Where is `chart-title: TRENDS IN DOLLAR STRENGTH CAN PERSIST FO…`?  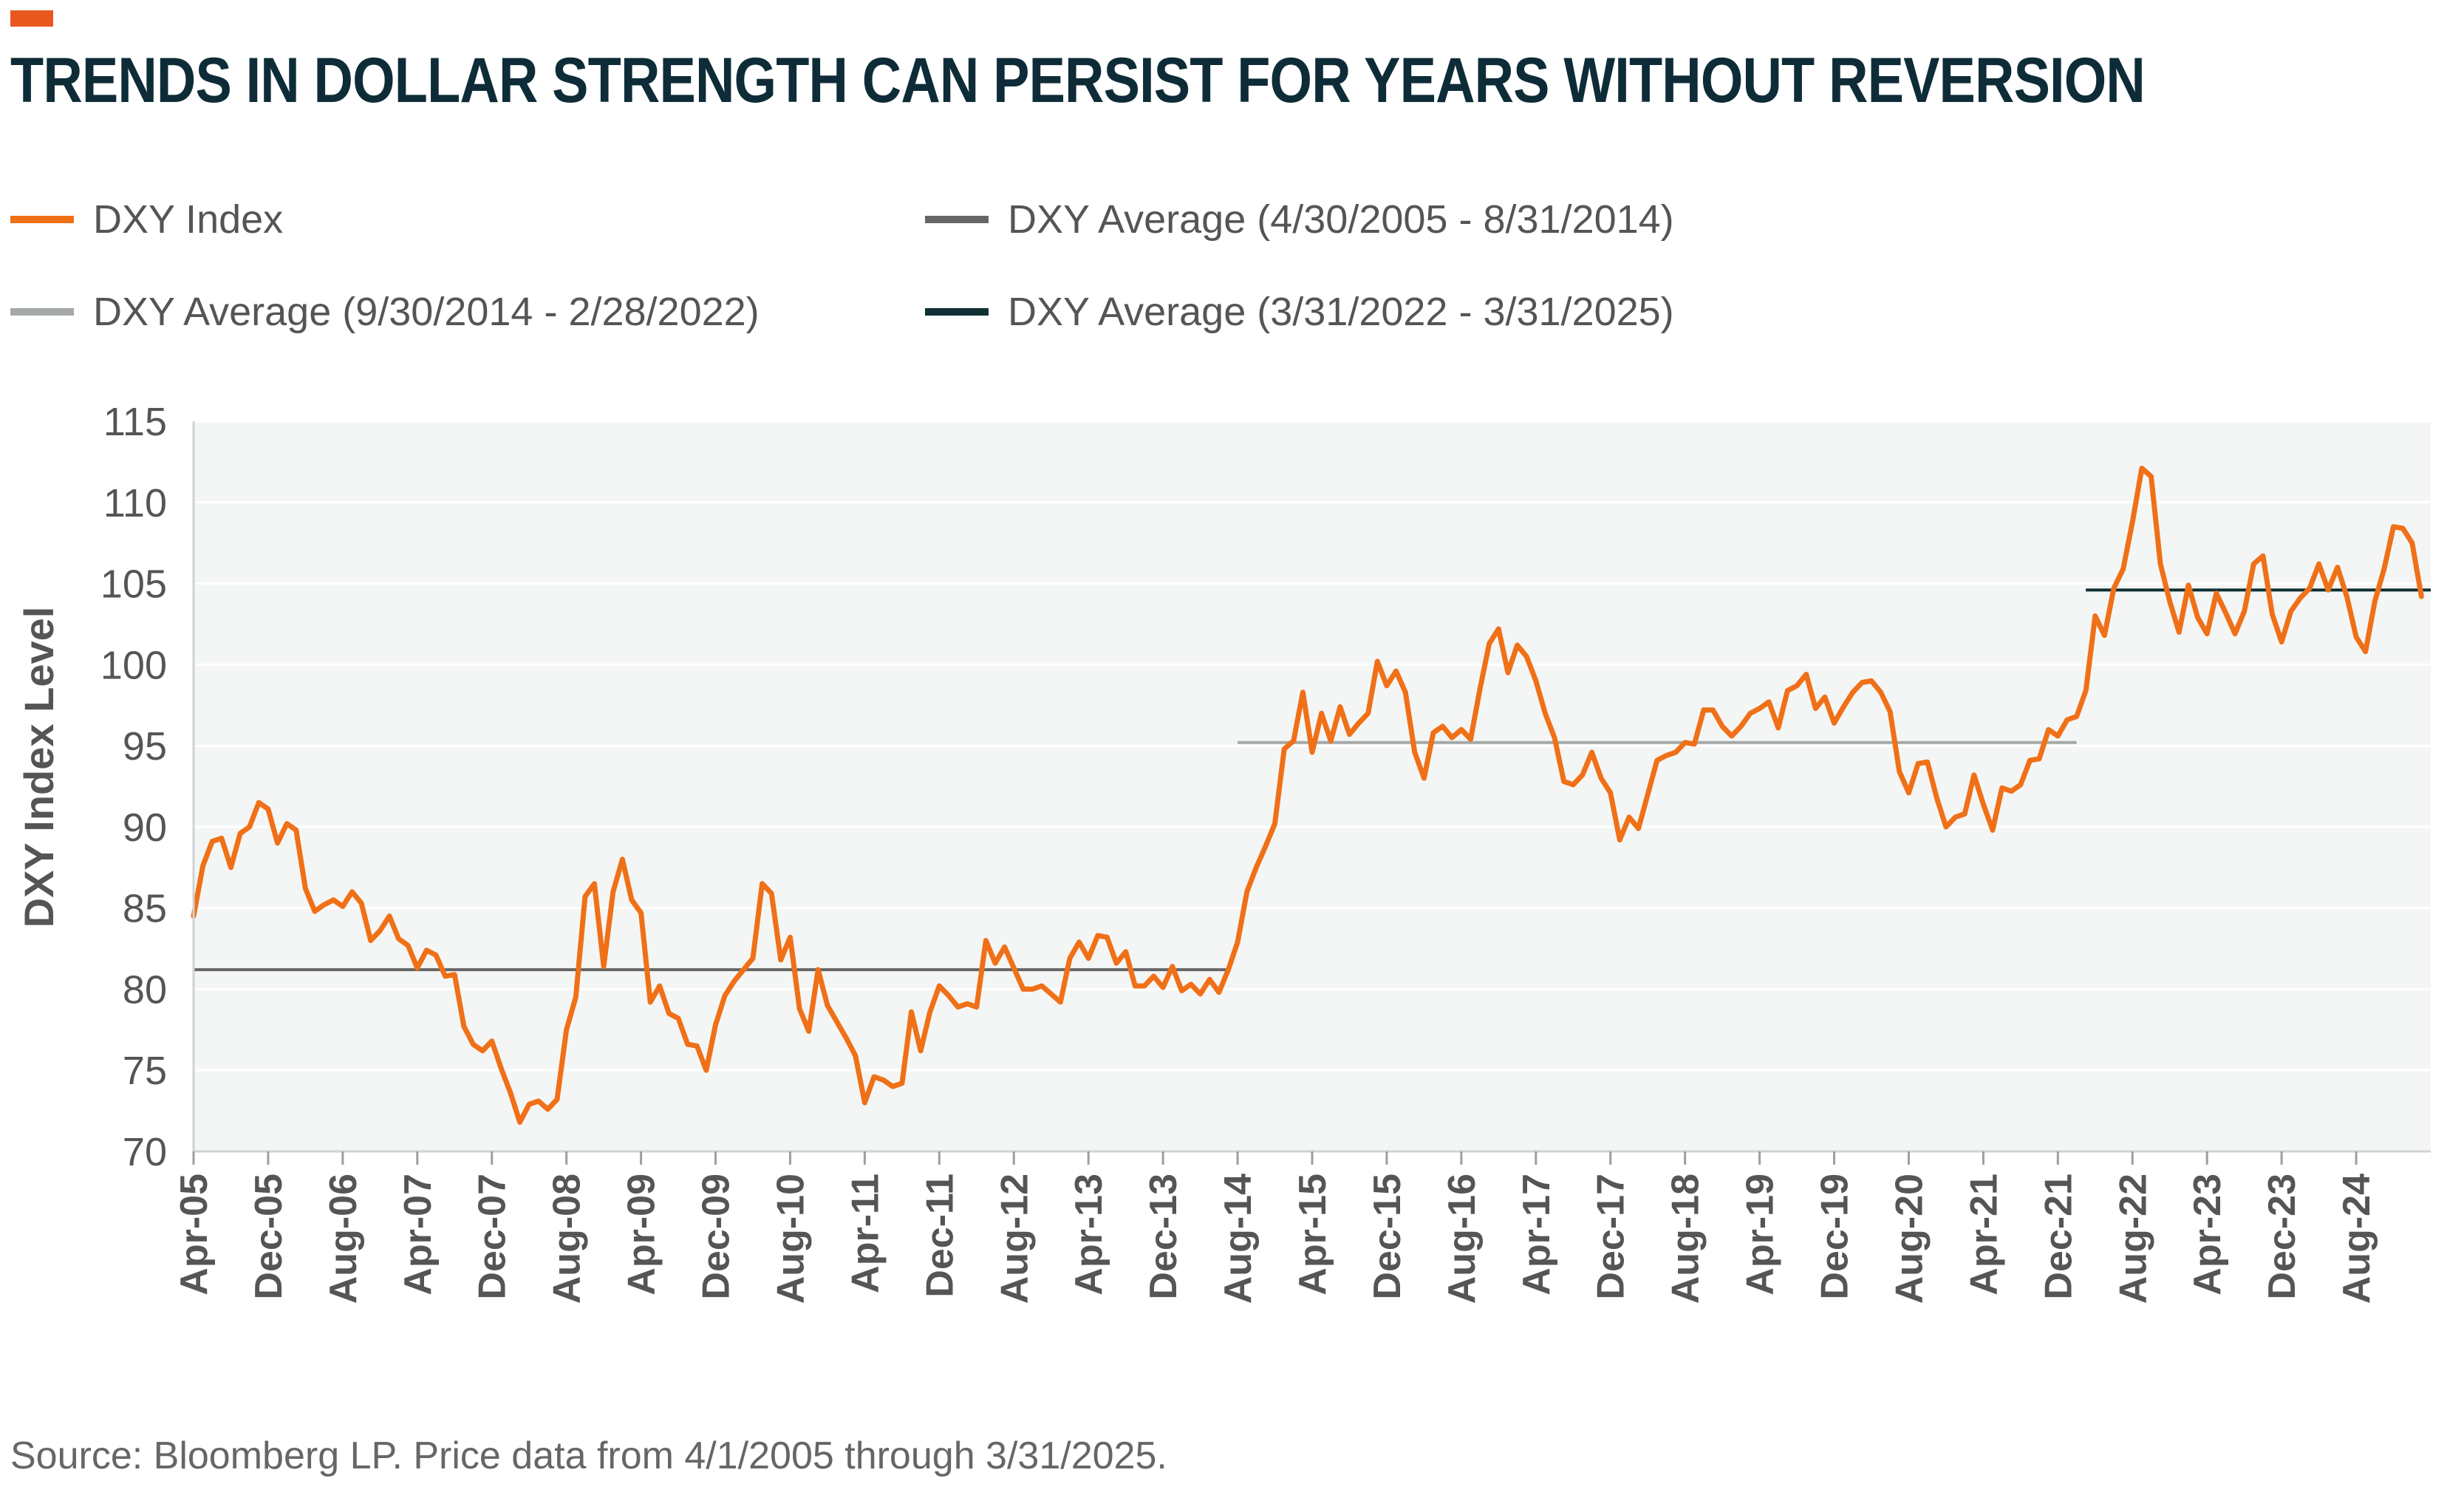
chart-title: TRENDS IN DOLLAR STRENGTH CAN PERSIST FO… is located at coordinates (1078, 80).